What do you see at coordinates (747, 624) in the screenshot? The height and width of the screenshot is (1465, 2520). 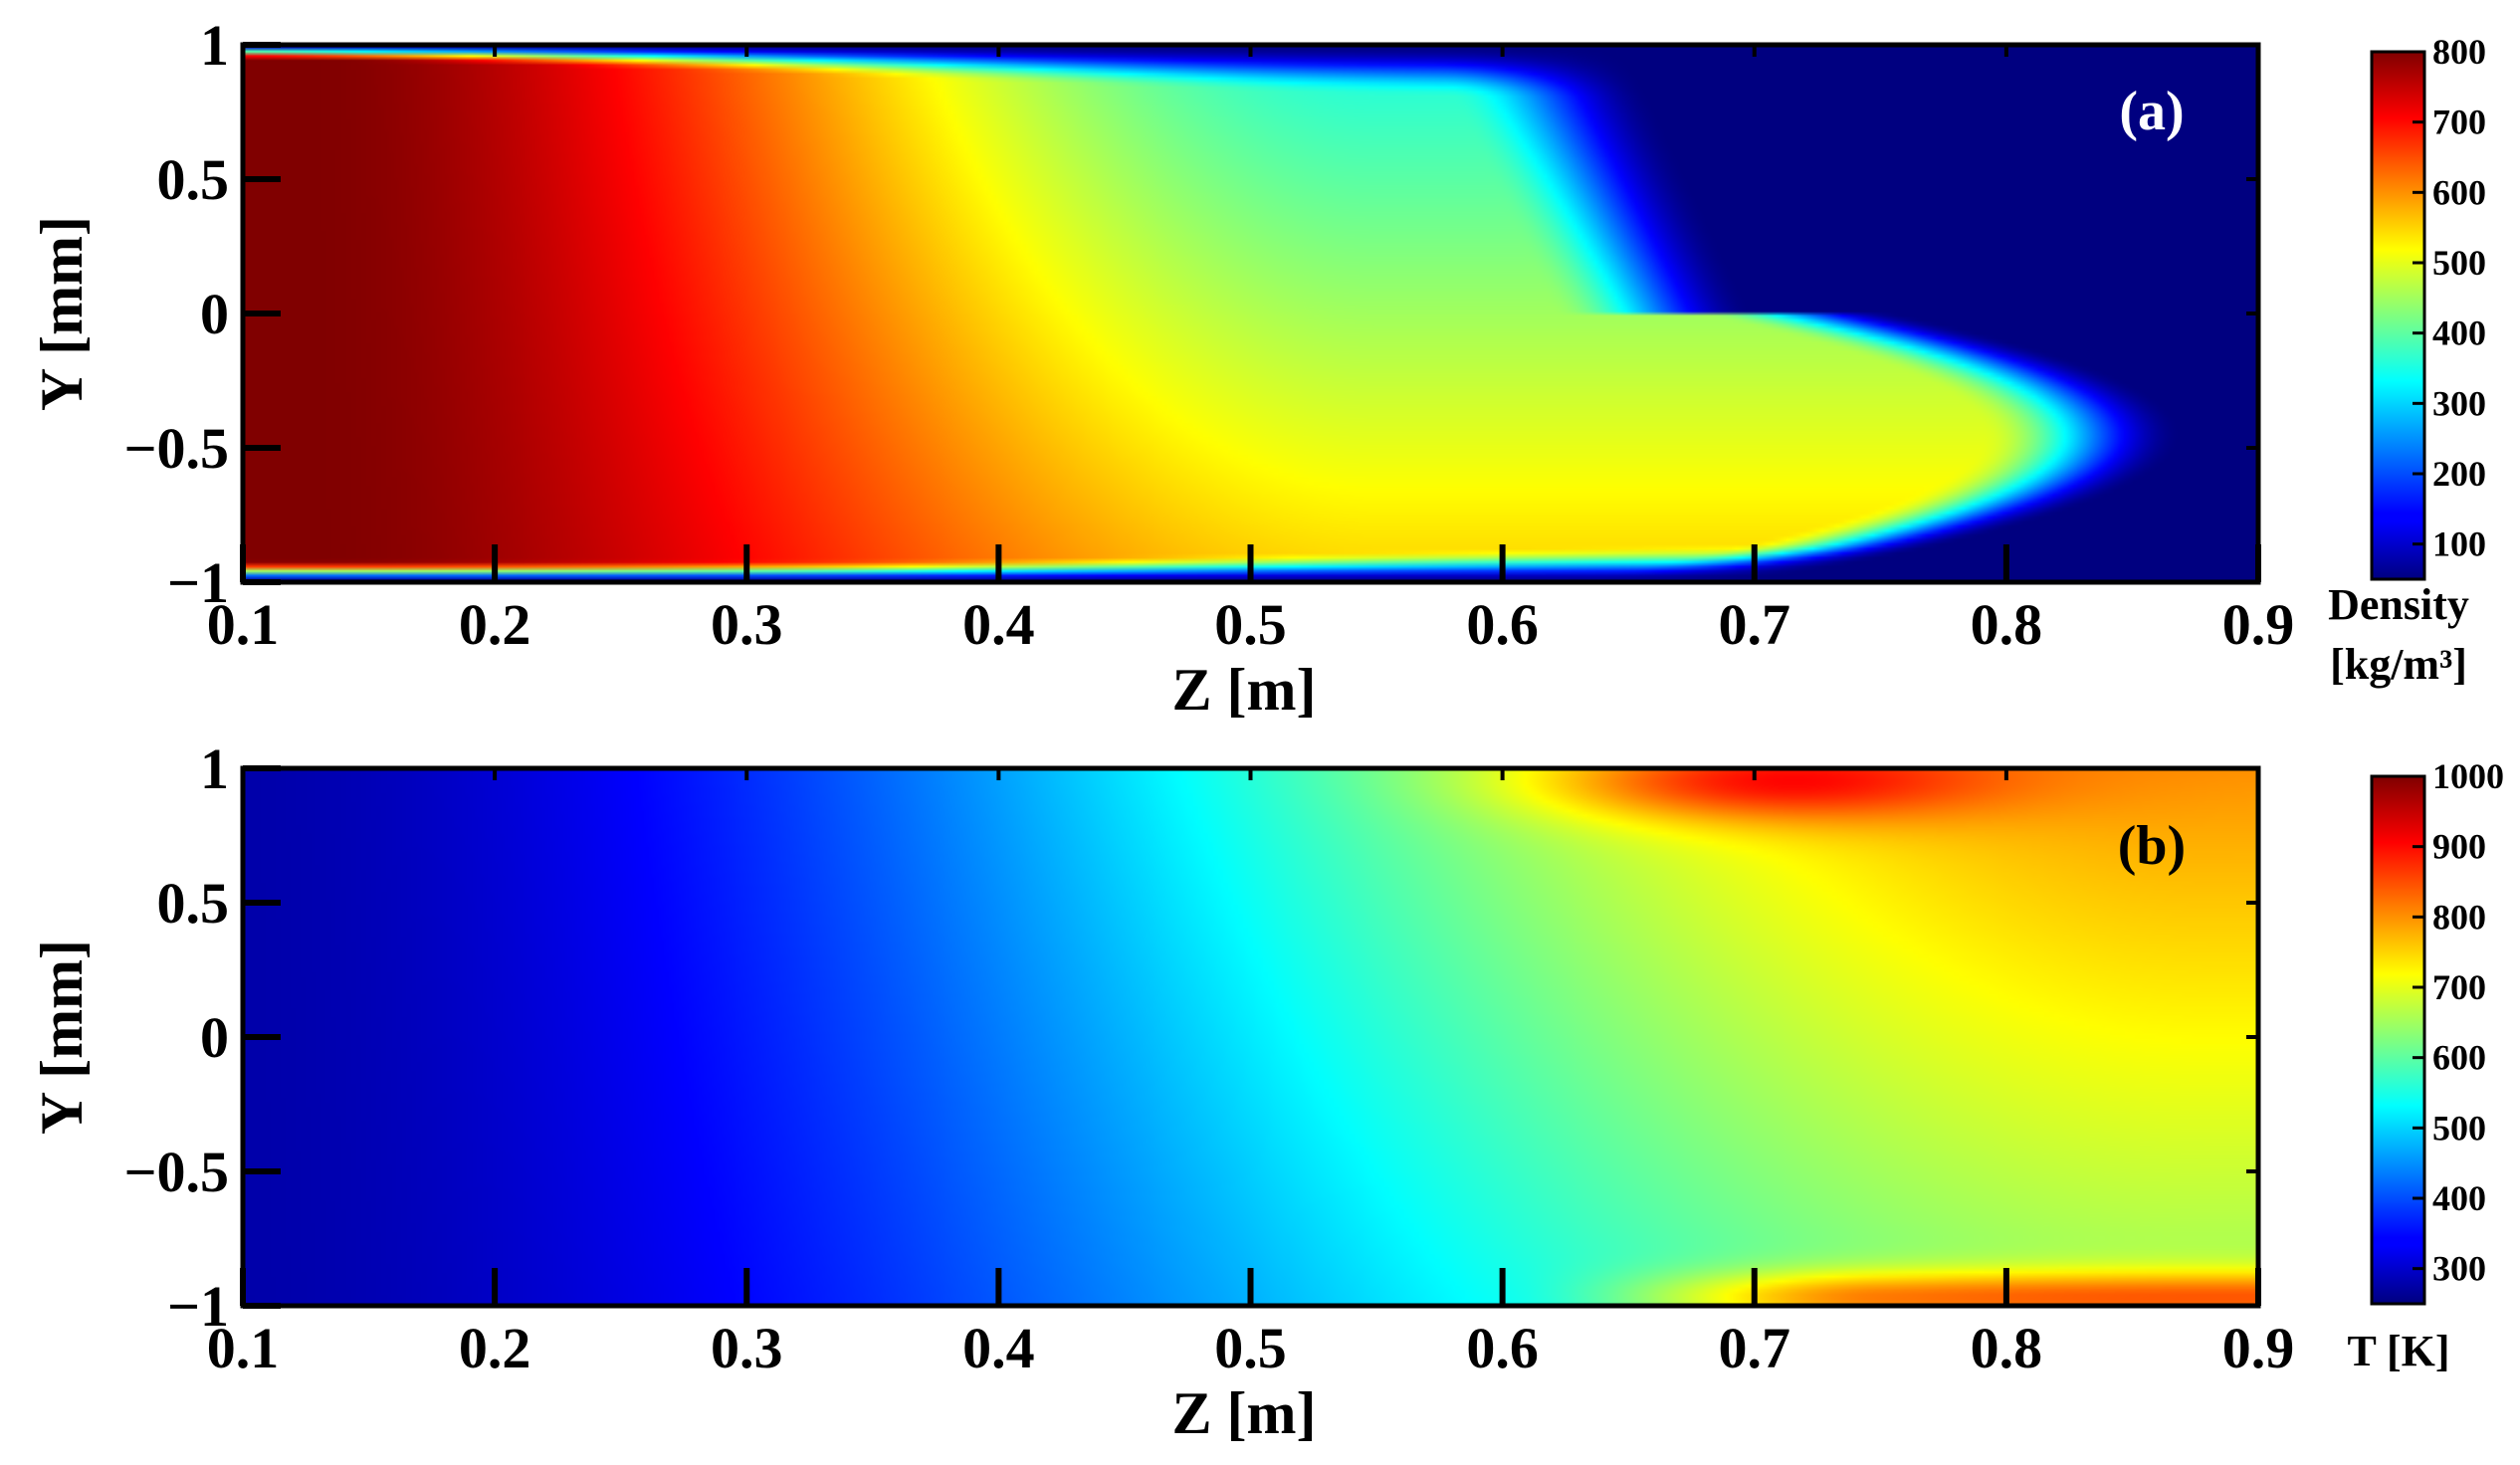 I see `x-tick-label-a: 0.3` at bounding box center [747, 624].